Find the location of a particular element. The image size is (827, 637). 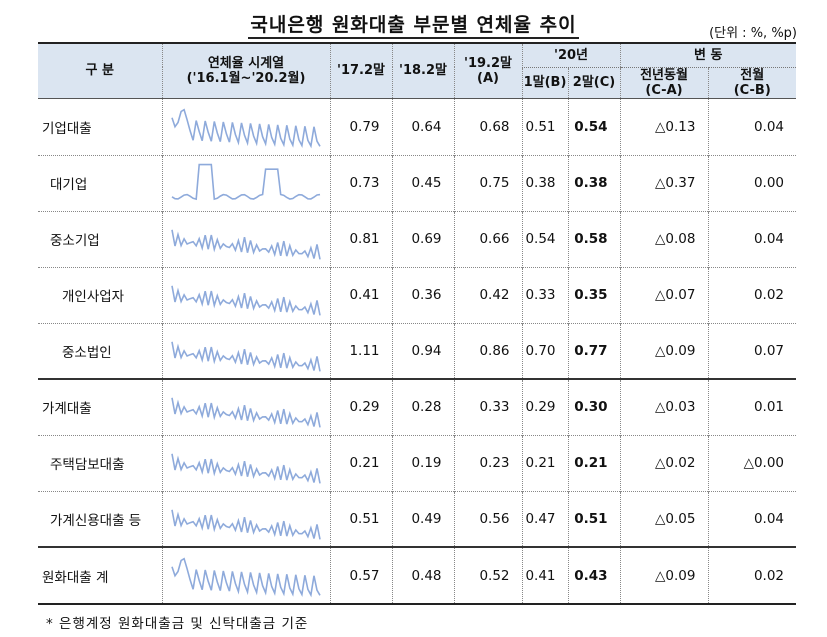

cell-v4: 0.29 is located at coordinates (544, 407).